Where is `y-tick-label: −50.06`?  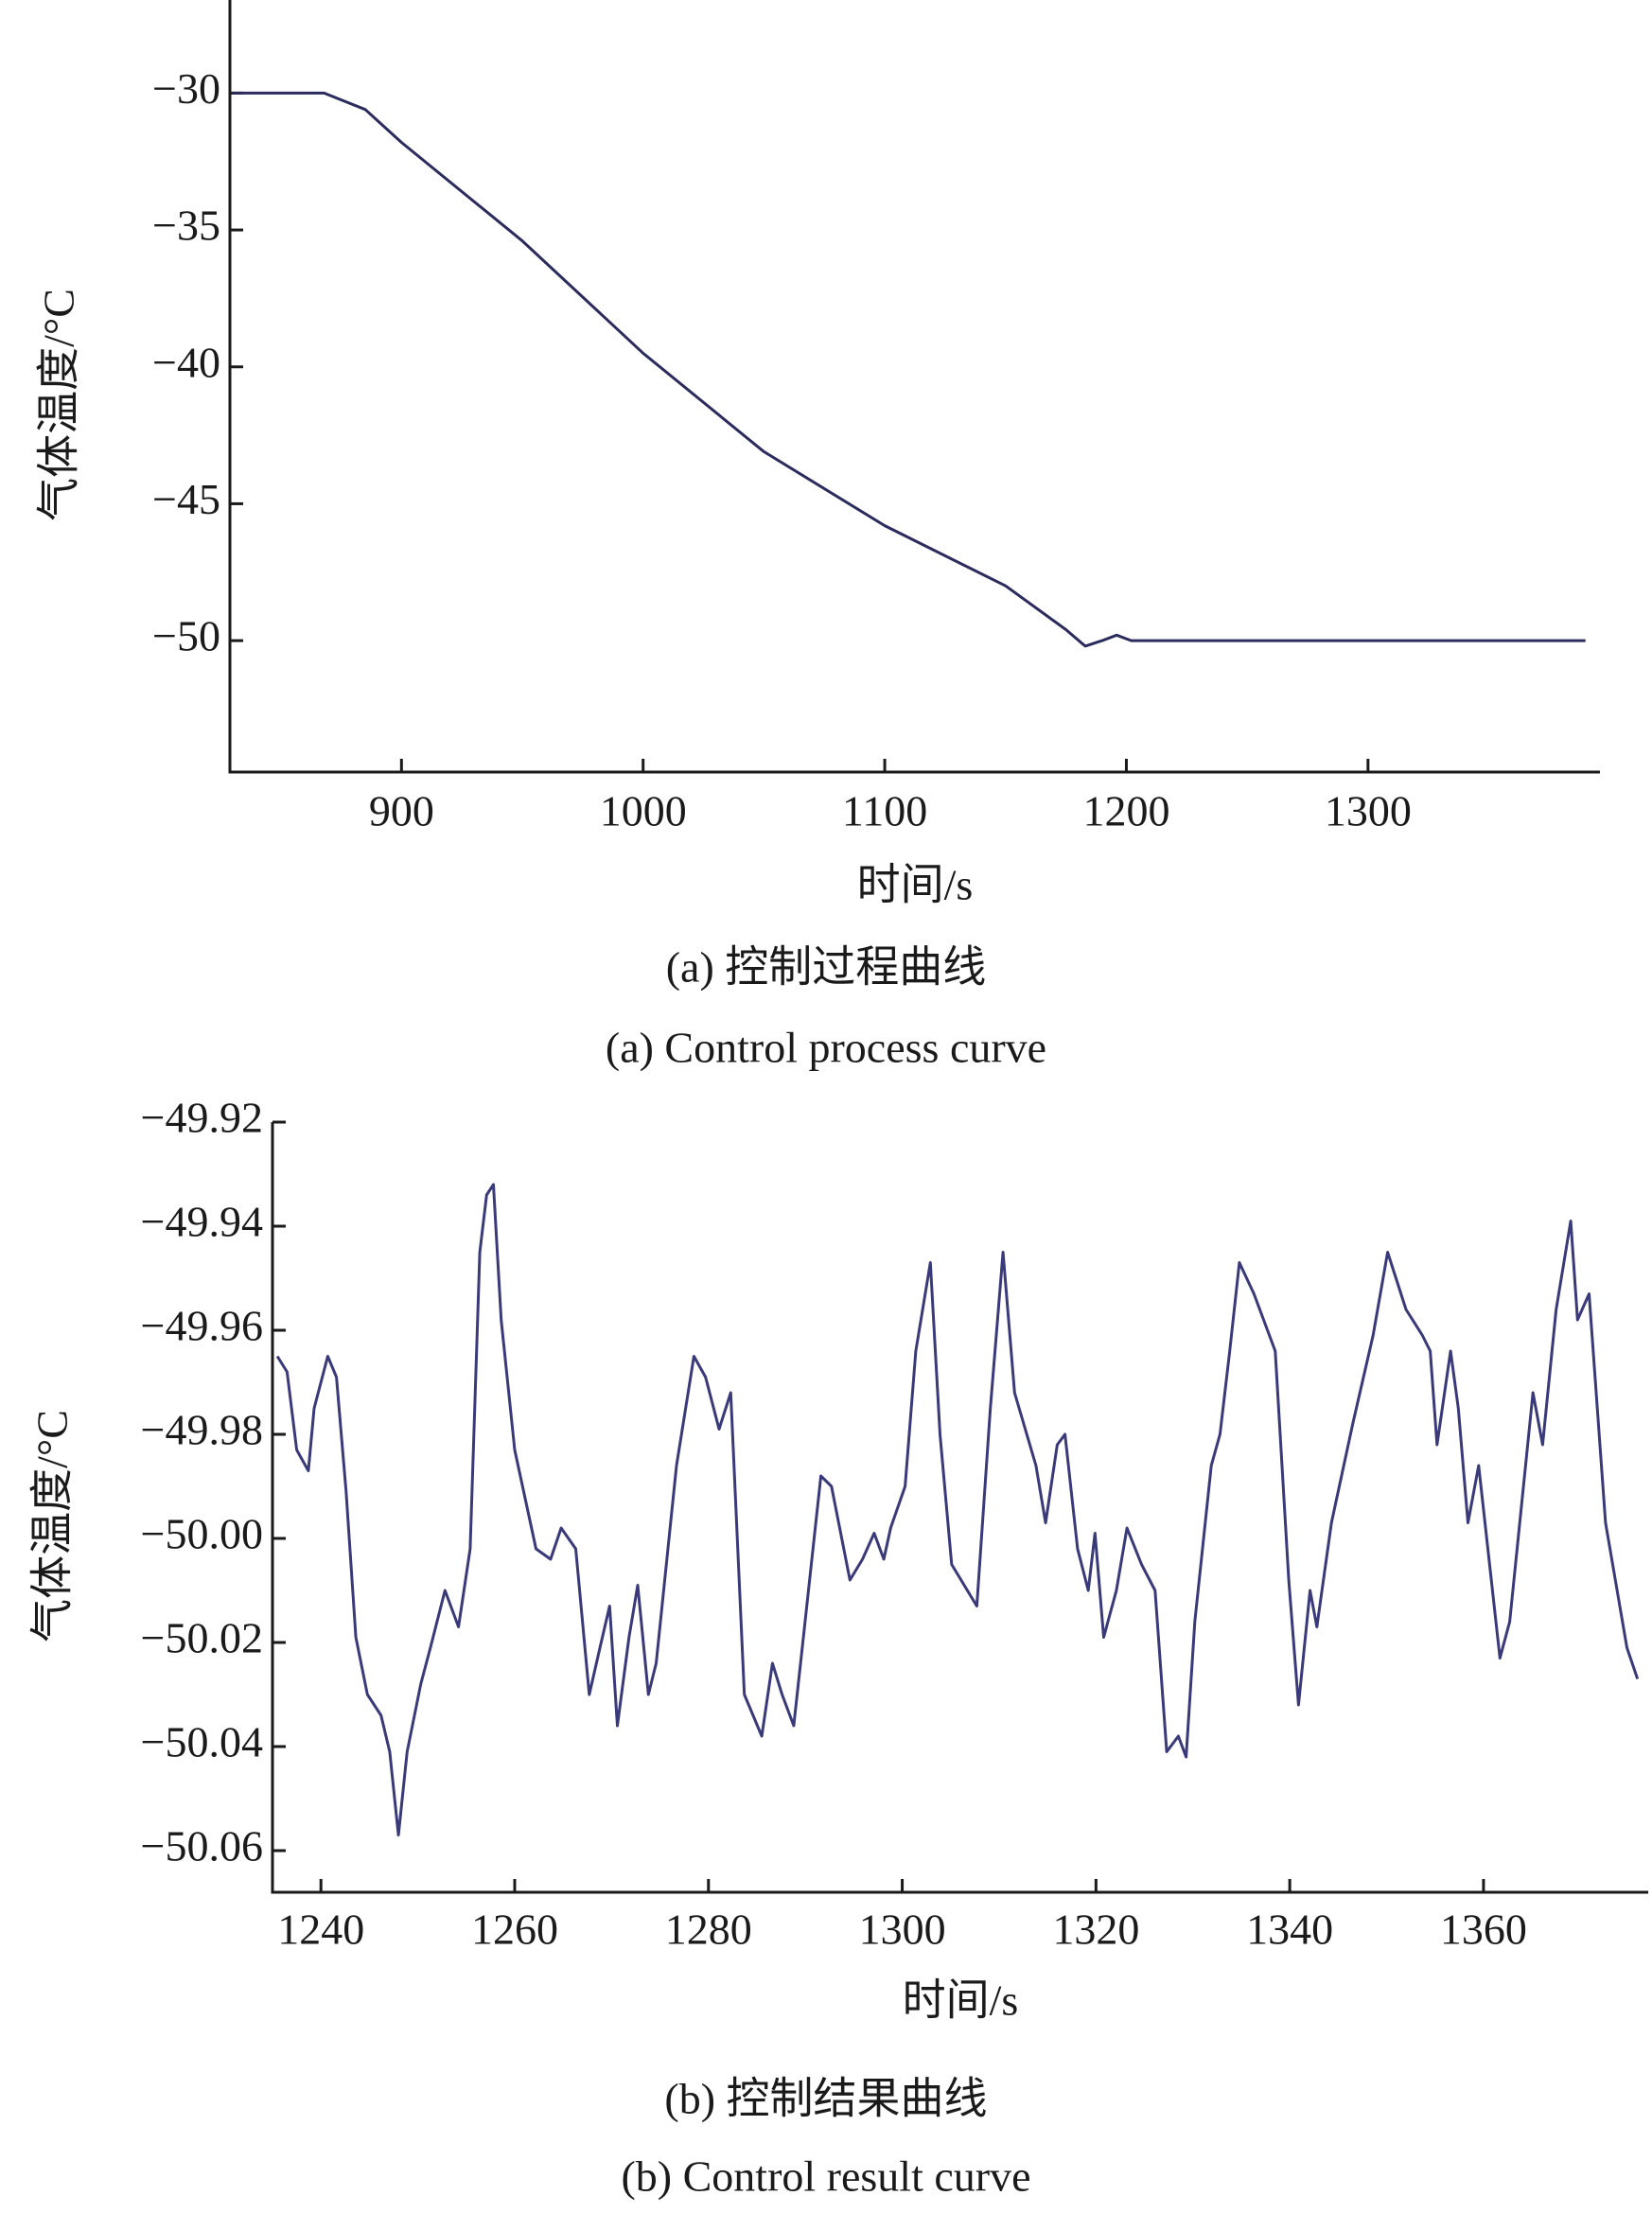 y-tick-label: −50.06 is located at coordinates (202, 1846).